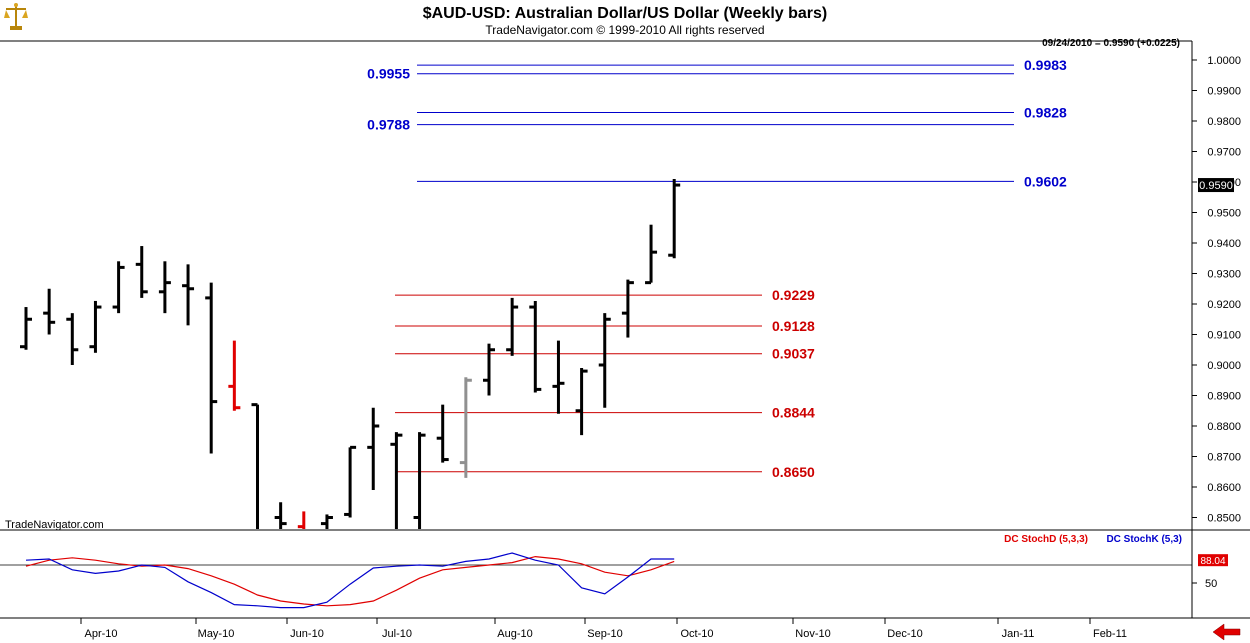 This screenshot has width=1250, height=643. I want to click on scales-icon, so click(16, 16).